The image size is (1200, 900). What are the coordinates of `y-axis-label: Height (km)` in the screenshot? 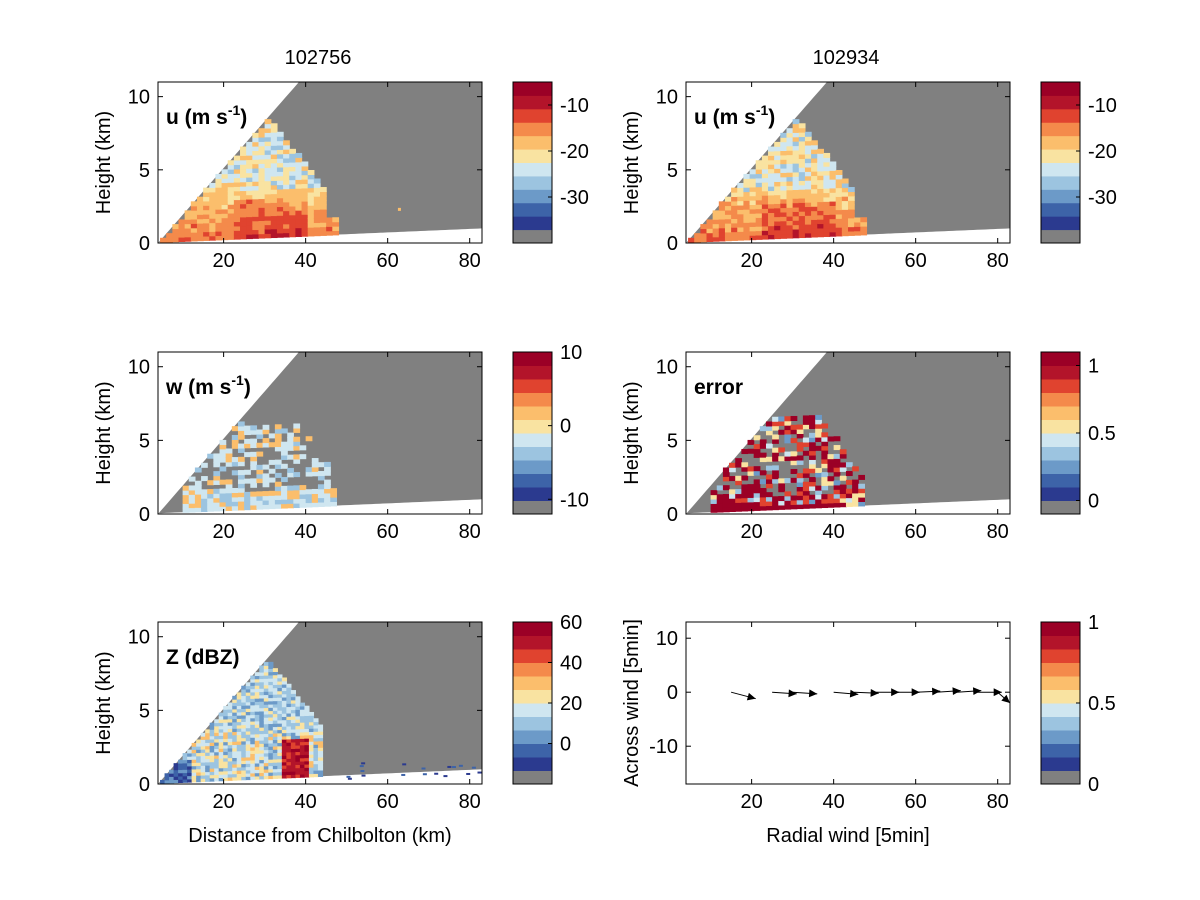 It's located at (104, 162).